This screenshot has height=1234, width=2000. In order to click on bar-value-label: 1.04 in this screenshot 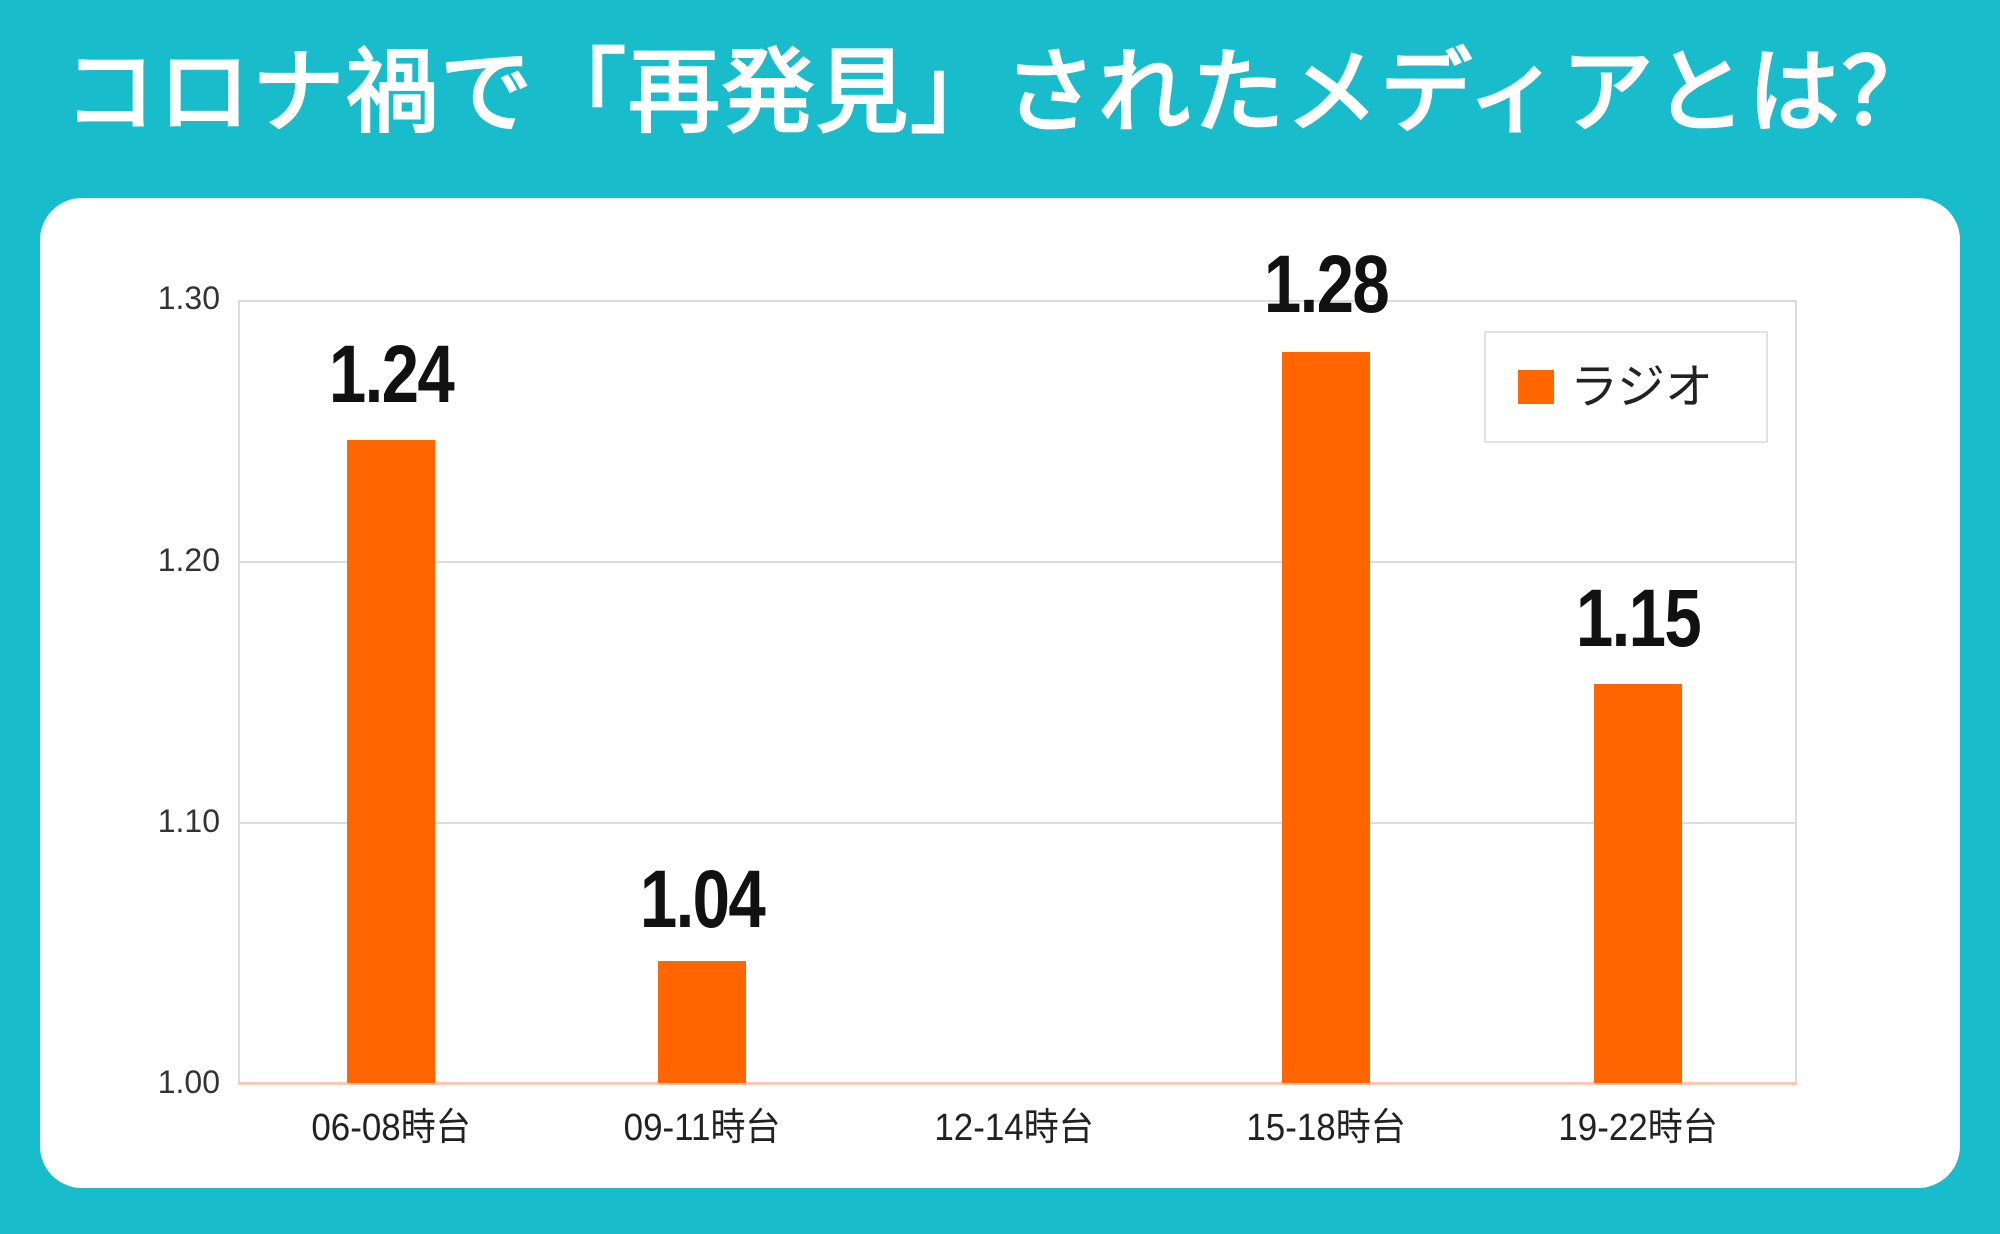, I will do `click(702, 899)`.